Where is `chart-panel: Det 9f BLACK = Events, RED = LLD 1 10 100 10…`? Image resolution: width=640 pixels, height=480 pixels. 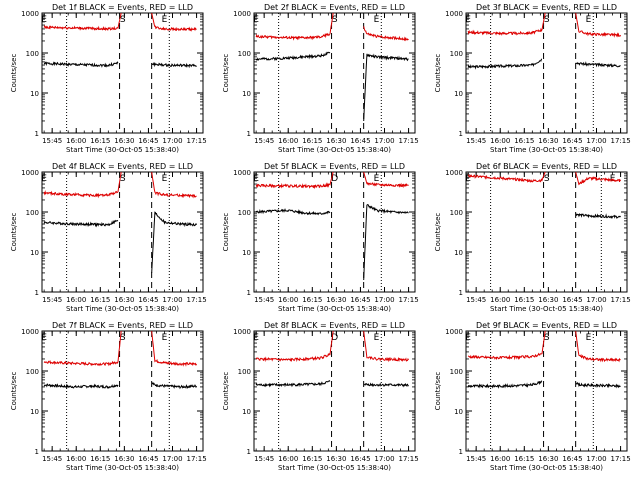
chart-panel: Det 9f BLACK = Events, RED = LLD 1 10 100 10… is located at coordinates (532, 396).